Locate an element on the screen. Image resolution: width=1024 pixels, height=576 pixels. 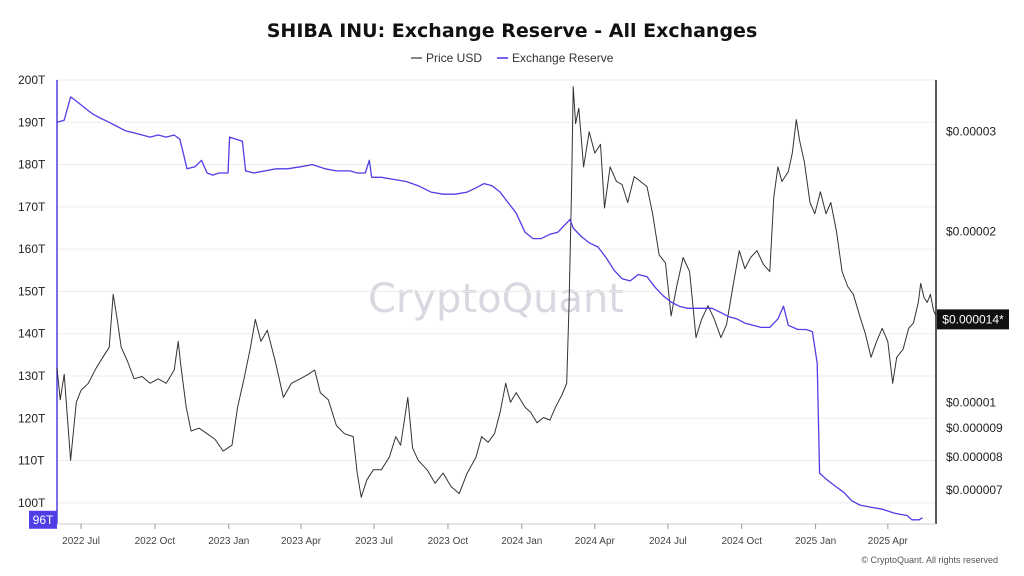
right-current-badge-label: $0.000014* is located at coordinates (973, 319).